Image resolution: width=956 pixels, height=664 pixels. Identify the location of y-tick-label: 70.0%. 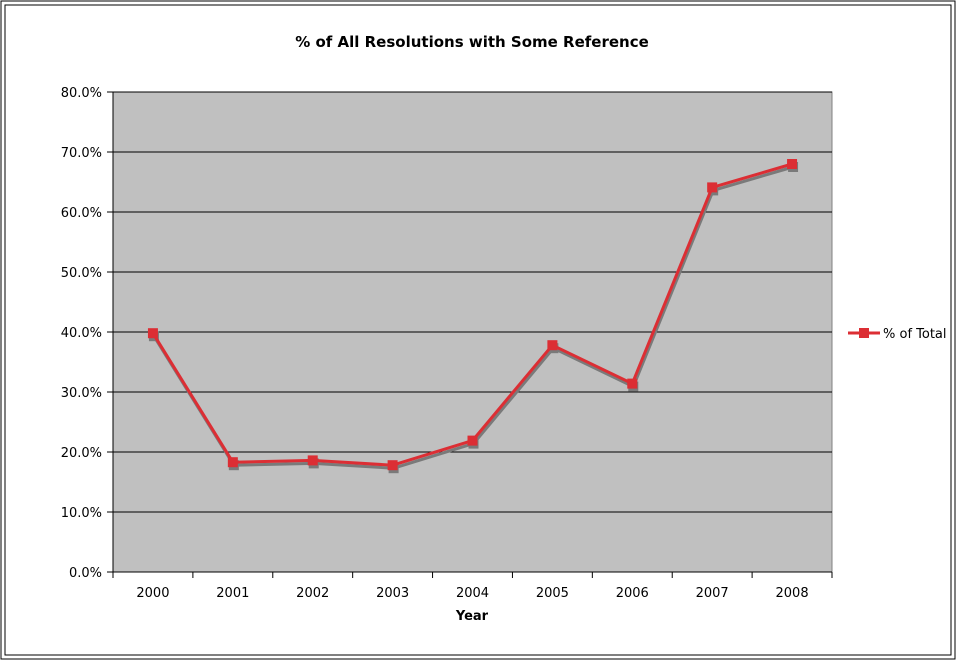
(81, 153).